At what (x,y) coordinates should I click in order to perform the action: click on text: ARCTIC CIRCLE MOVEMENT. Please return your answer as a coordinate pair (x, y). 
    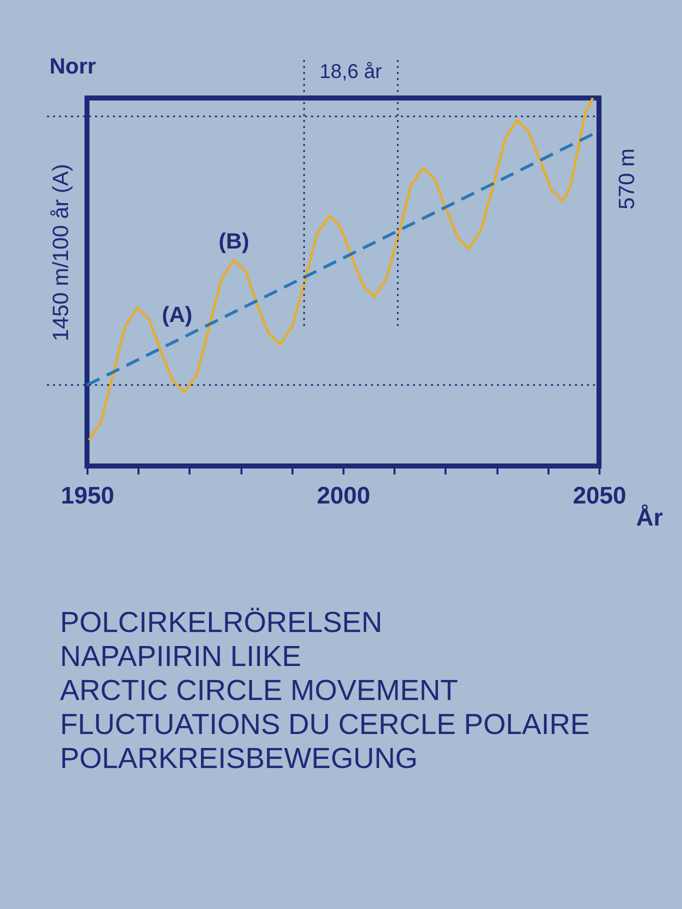
    Looking at the image, I should click on (259, 691).